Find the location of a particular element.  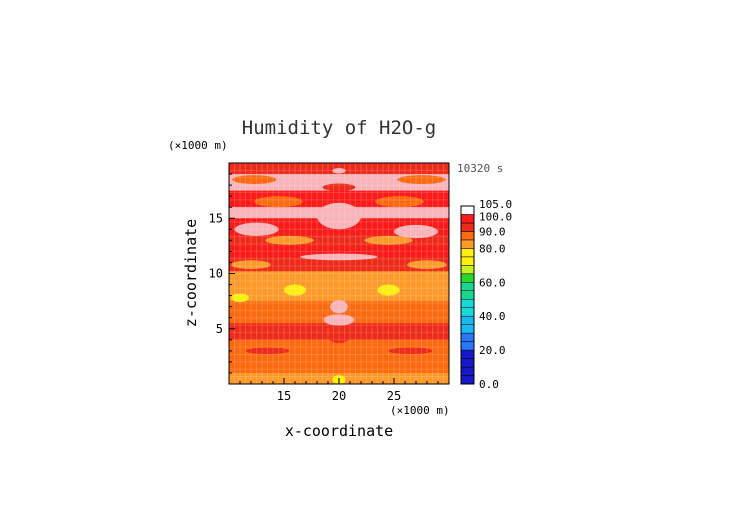

y-tick-label: 10 is located at coordinates (216, 274).